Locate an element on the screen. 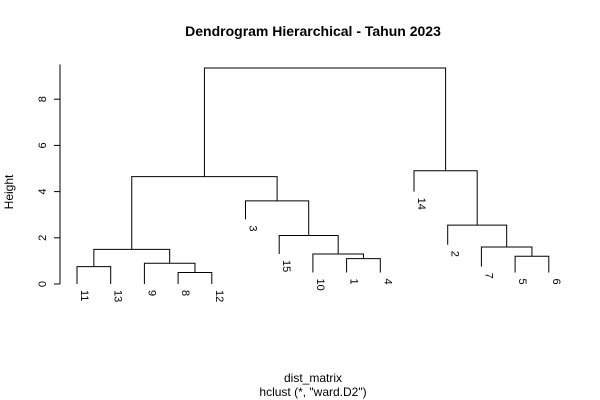 This screenshot has height=400, width=600. leaf-label: 6 is located at coordinates (556, 281).